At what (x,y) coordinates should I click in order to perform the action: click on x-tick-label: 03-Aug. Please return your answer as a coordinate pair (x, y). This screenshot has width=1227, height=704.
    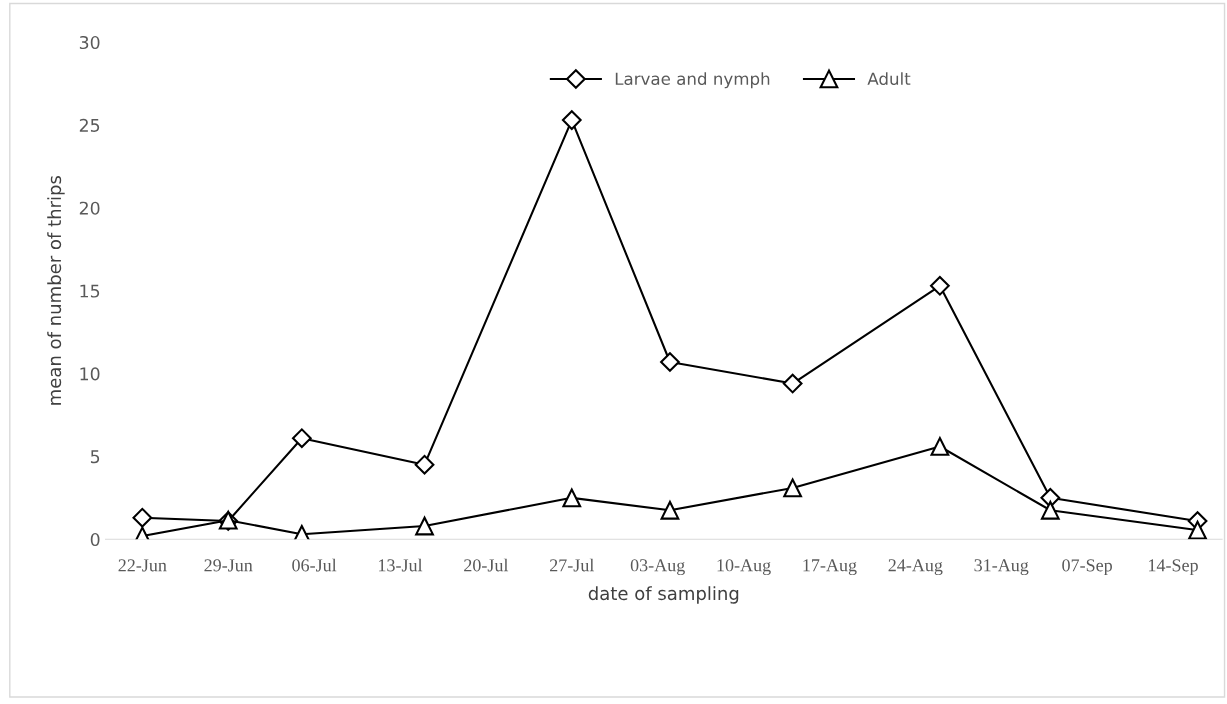
    Looking at the image, I should click on (657, 567).